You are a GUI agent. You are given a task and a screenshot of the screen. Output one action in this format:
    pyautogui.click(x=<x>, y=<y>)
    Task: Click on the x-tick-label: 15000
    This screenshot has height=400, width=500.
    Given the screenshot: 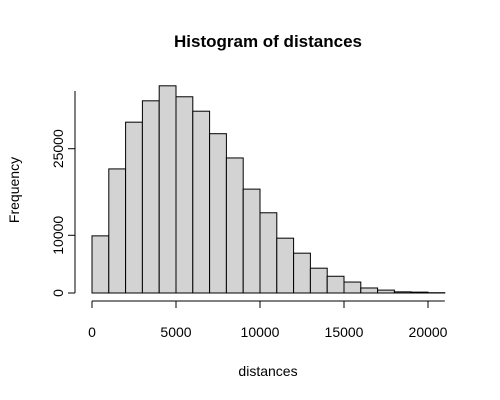 What is the action you would take?
    pyautogui.click(x=344, y=332)
    